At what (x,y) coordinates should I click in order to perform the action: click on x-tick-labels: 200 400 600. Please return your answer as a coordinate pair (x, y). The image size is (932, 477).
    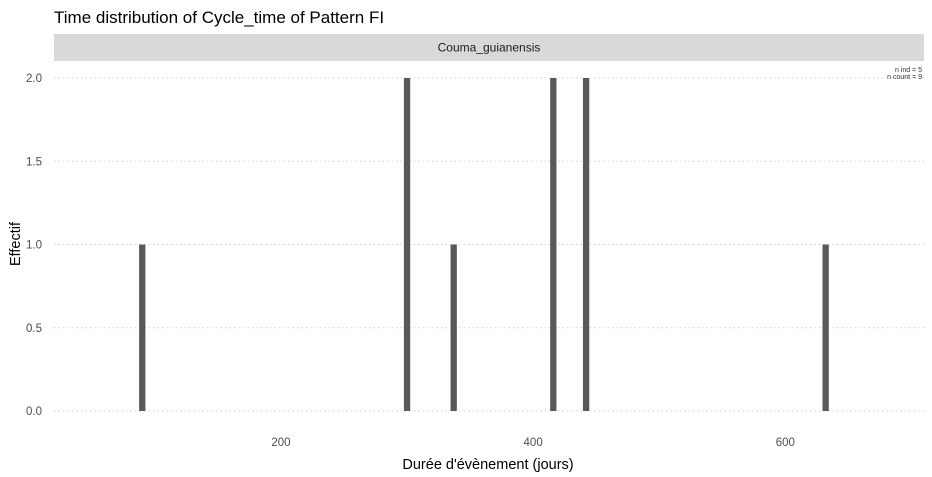
    Looking at the image, I should click on (533, 443).